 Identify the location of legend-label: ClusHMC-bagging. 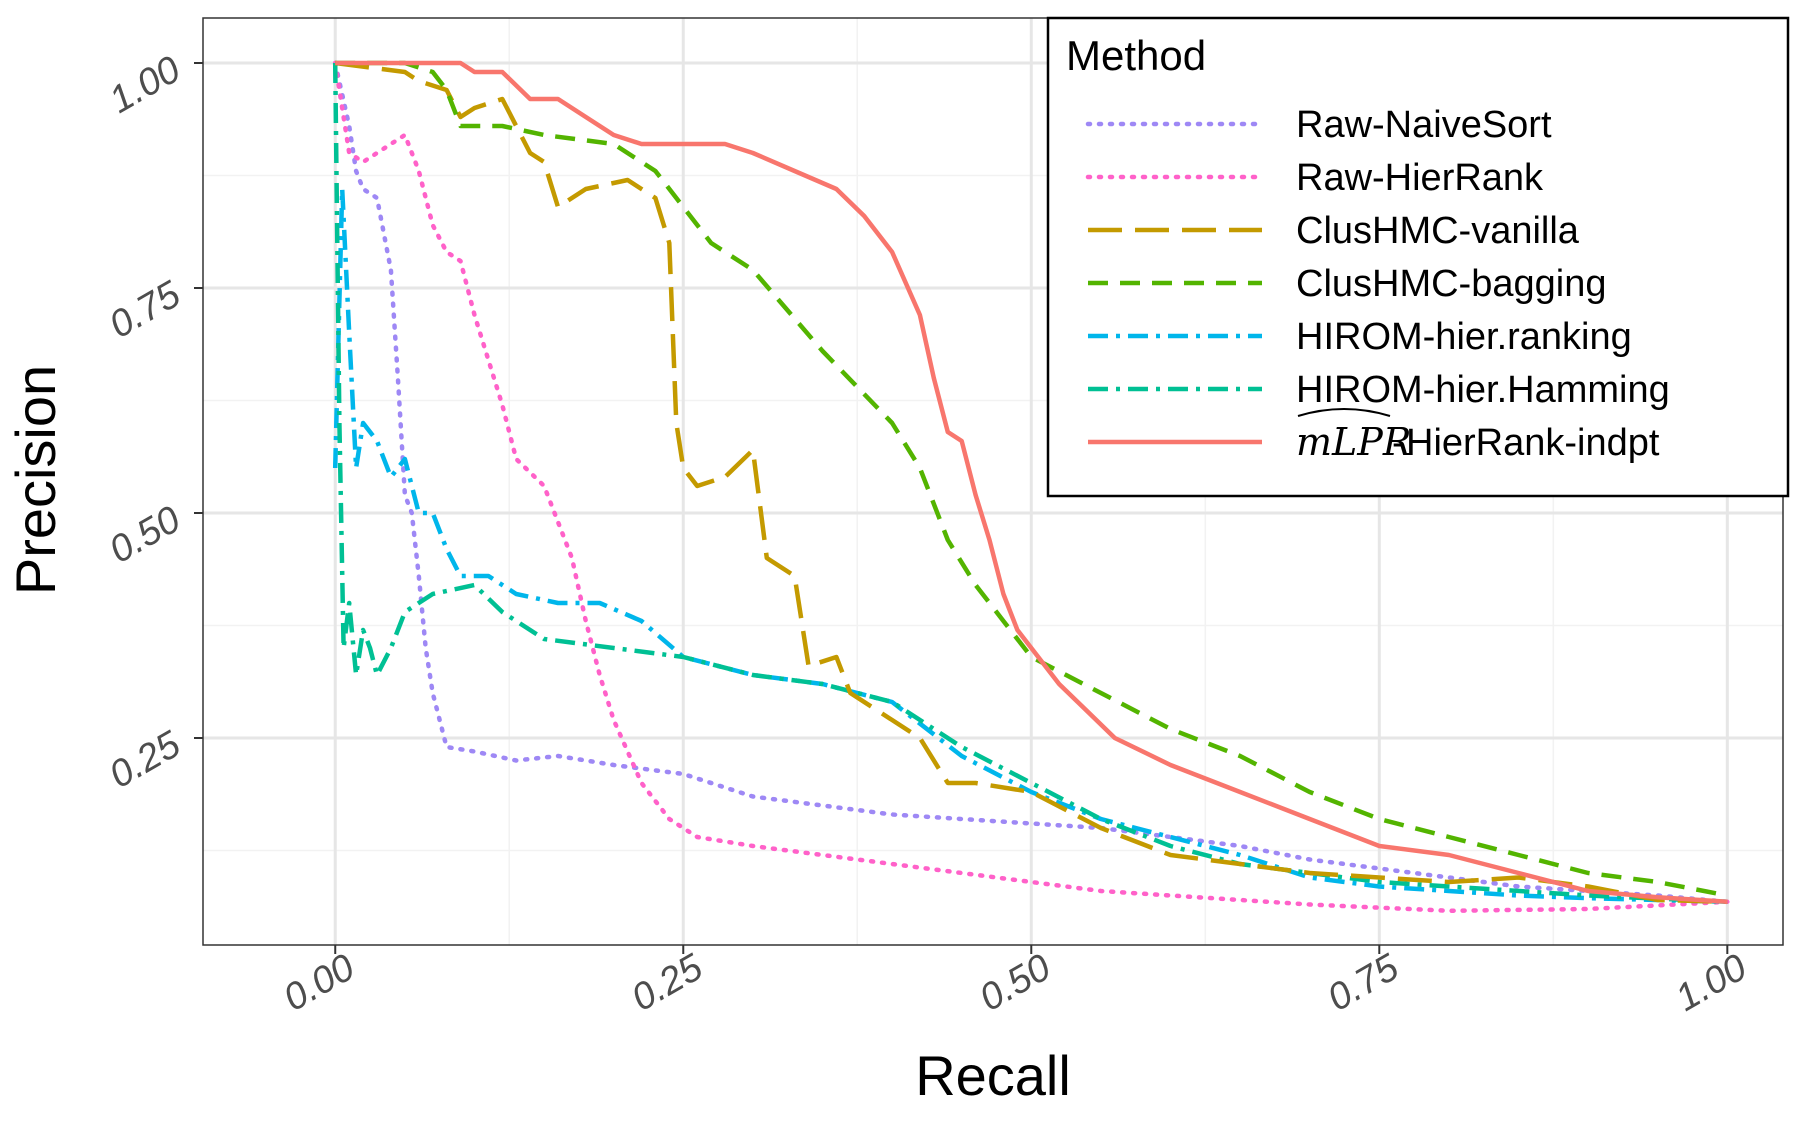
(1451, 284).